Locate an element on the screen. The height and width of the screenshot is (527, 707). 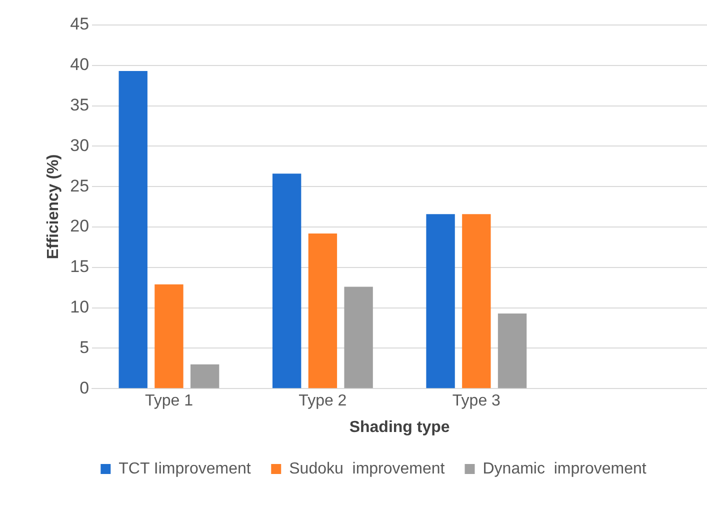
y-tick-label: 45 is located at coordinates (80, 24).